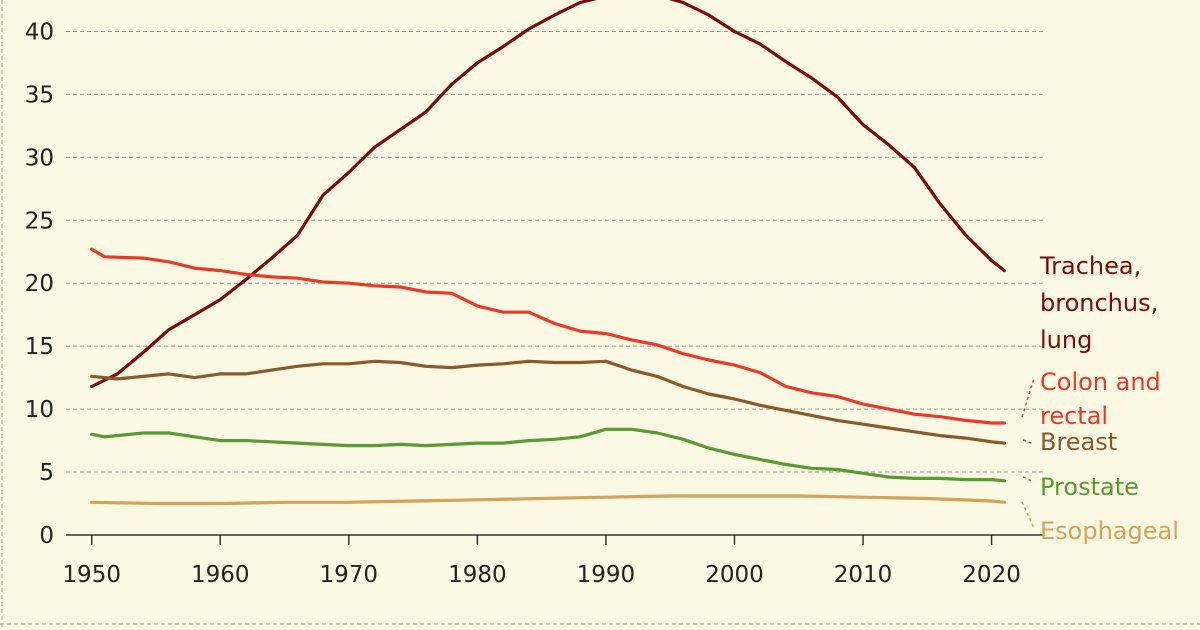 The height and width of the screenshot is (630, 1200). I want to click on series-label-line: rectal, so click(1074, 416).